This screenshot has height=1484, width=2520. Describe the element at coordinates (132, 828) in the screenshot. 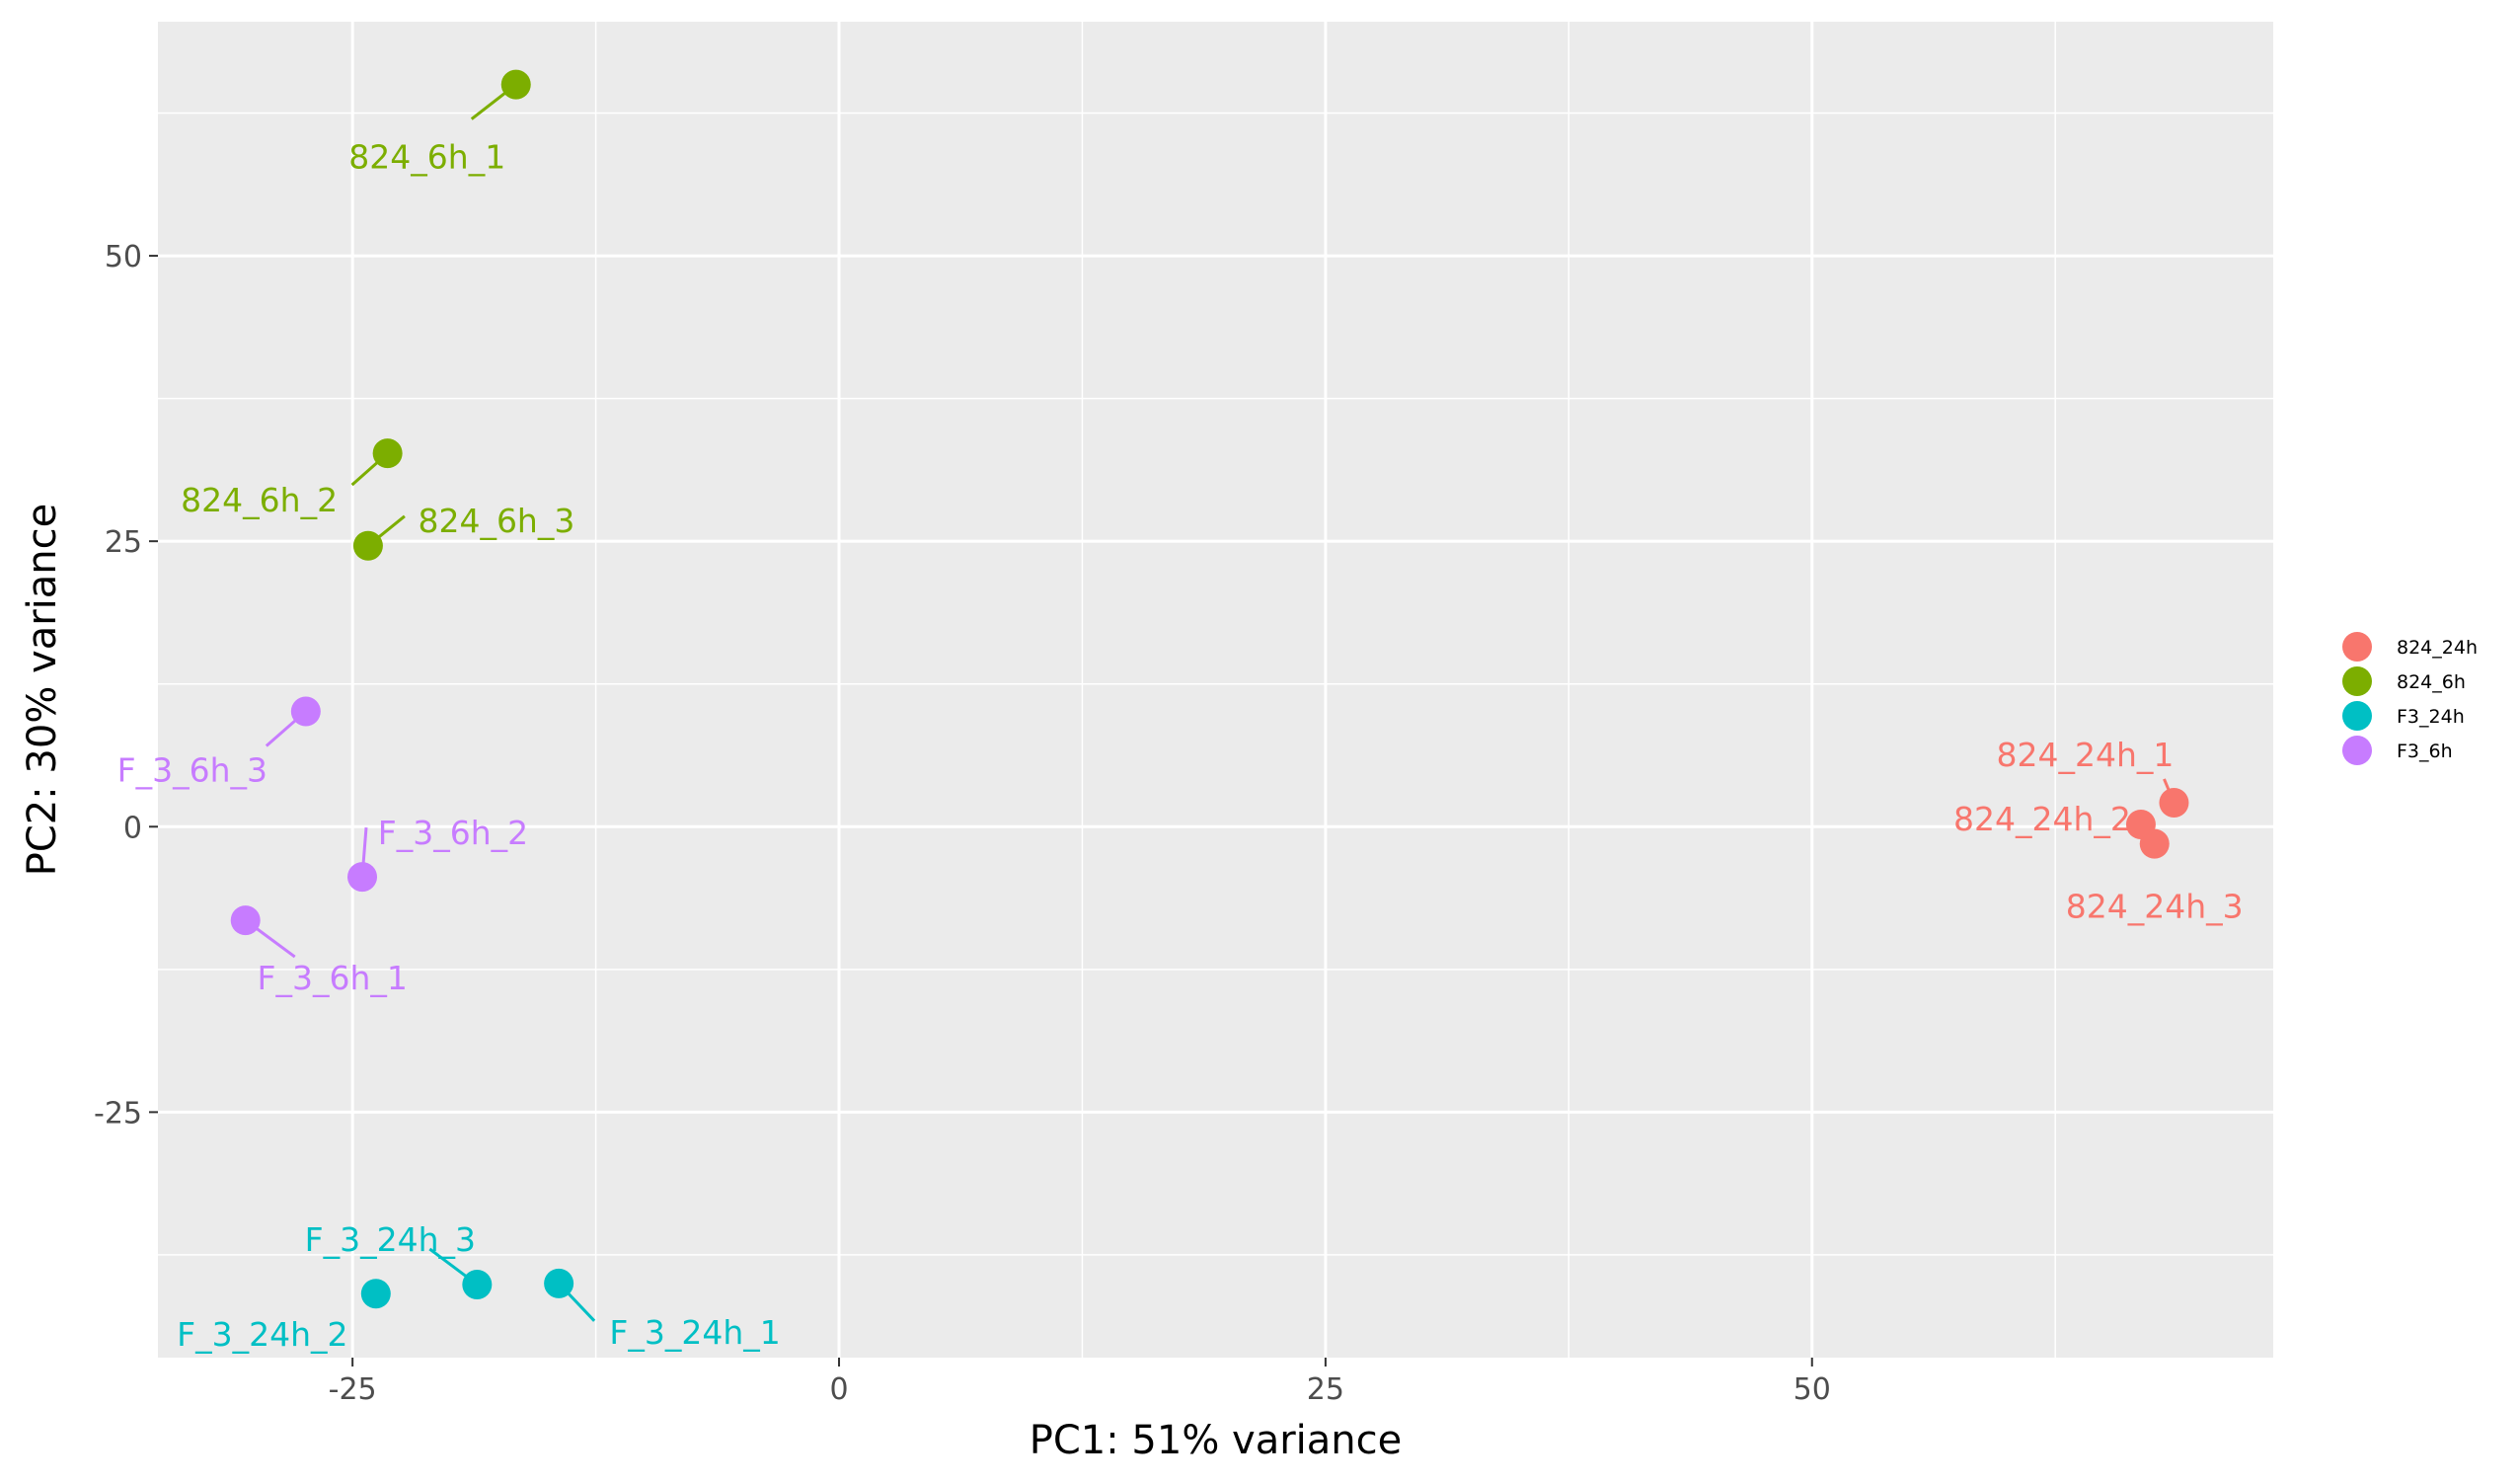

I see `y-tick-label: 0` at that location.